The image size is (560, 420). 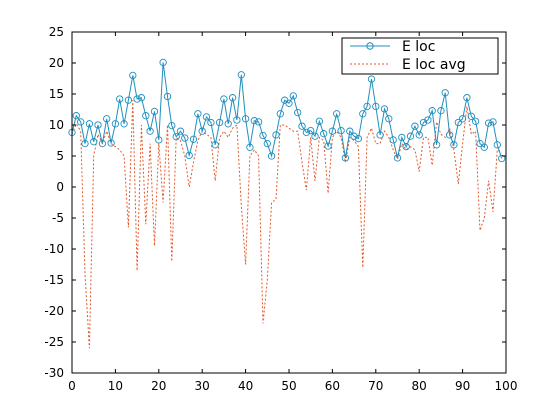 I want to click on y-tick-label: -15, so click(x=54, y=280).